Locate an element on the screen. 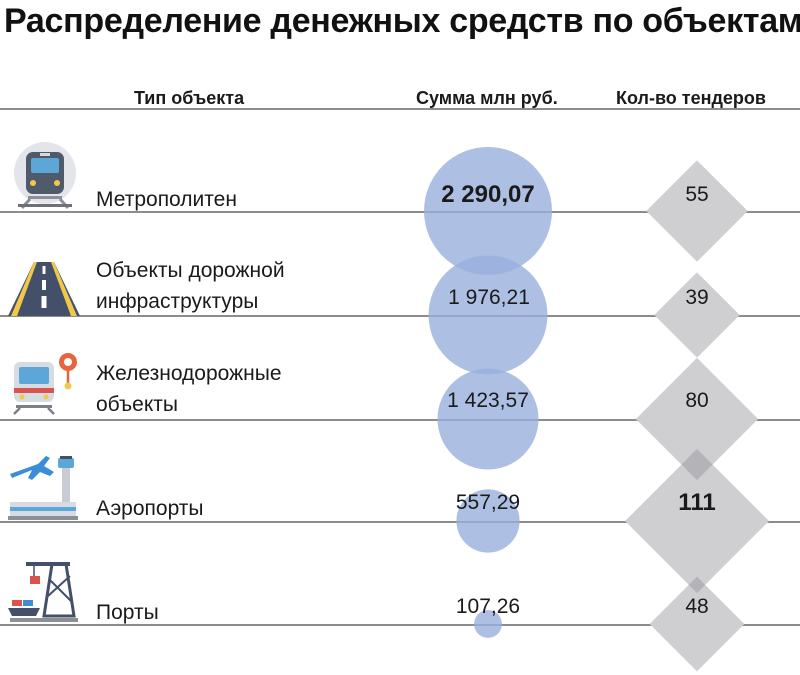  tender-count-diamond-railway is located at coordinates (697, 419).